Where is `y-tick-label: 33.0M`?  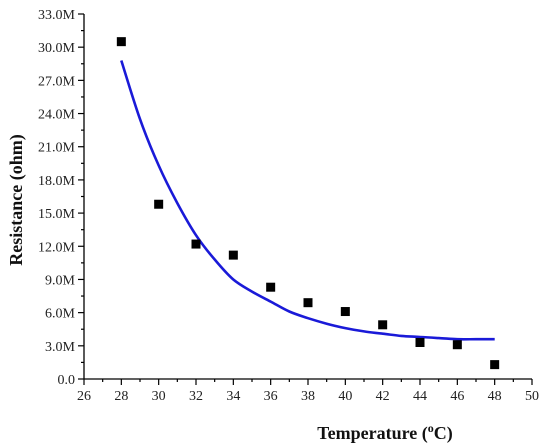 y-tick-label: 33.0M is located at coordinates (57, 15).